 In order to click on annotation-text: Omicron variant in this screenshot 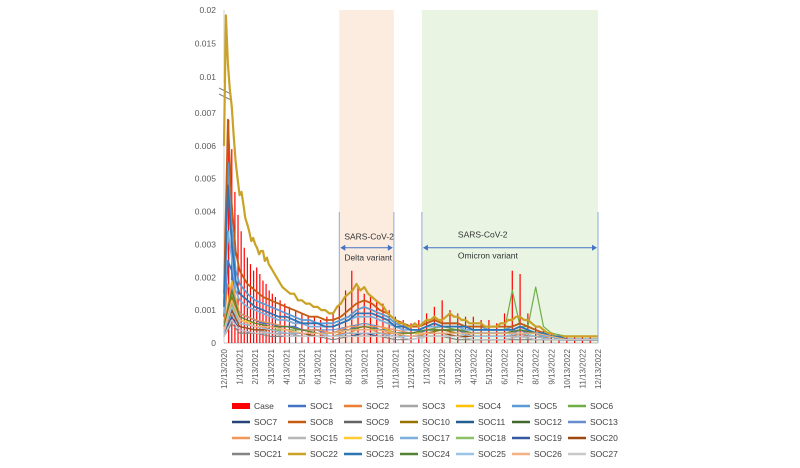, I will do `click(488, 256)`.